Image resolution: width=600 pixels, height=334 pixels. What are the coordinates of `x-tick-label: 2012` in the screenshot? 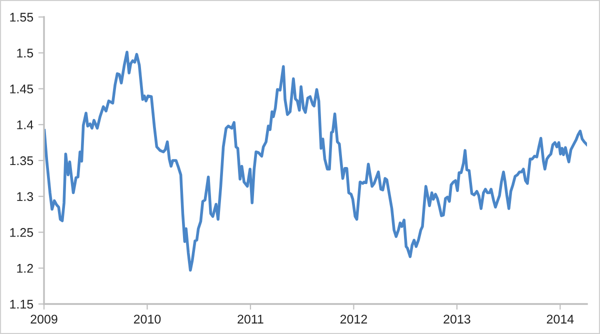 It's located at (353, 319).